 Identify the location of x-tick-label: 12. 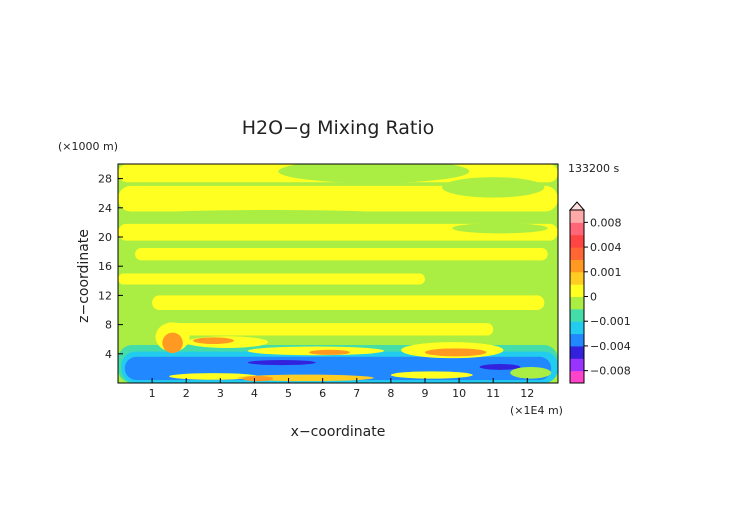
(527, 393).